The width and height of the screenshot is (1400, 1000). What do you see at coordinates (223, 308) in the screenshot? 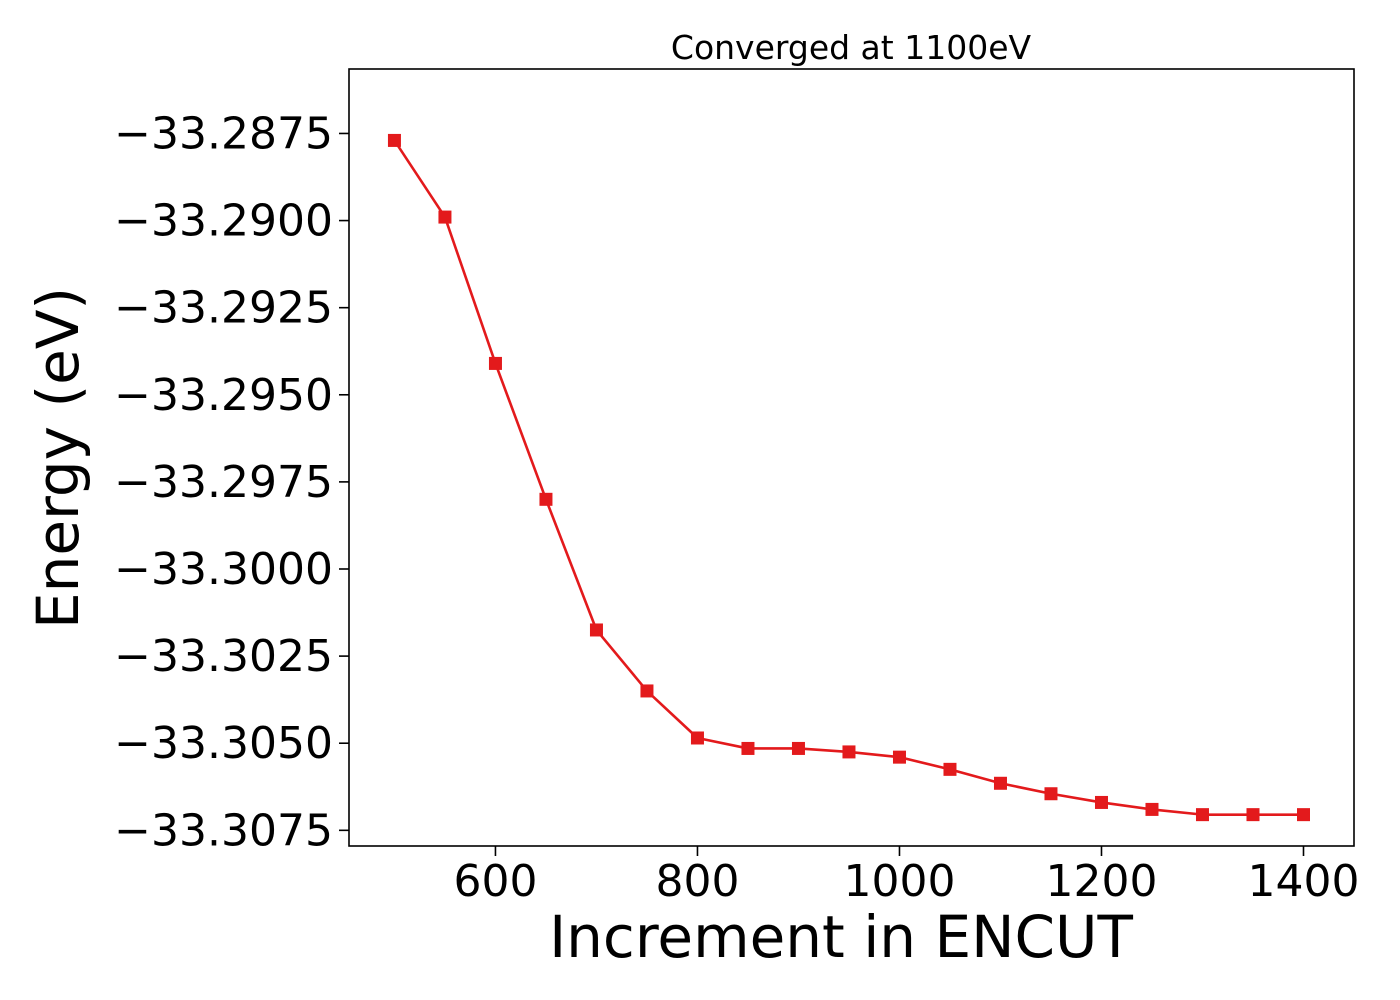
I see `y-tick-label: −33.2925` at bounding box center [223, 308].